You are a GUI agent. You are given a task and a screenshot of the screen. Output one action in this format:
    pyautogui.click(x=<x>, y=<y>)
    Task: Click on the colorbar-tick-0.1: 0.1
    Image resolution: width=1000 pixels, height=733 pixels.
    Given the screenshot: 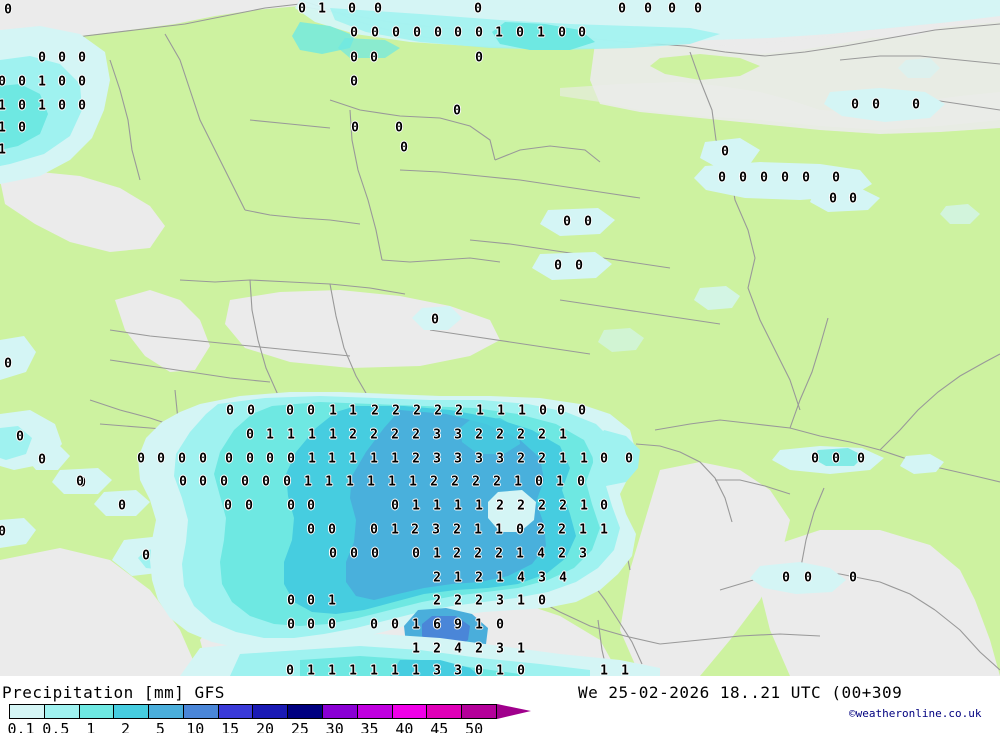 What is the action you would take?
    pyautogui.click(x=21, y=726)
    